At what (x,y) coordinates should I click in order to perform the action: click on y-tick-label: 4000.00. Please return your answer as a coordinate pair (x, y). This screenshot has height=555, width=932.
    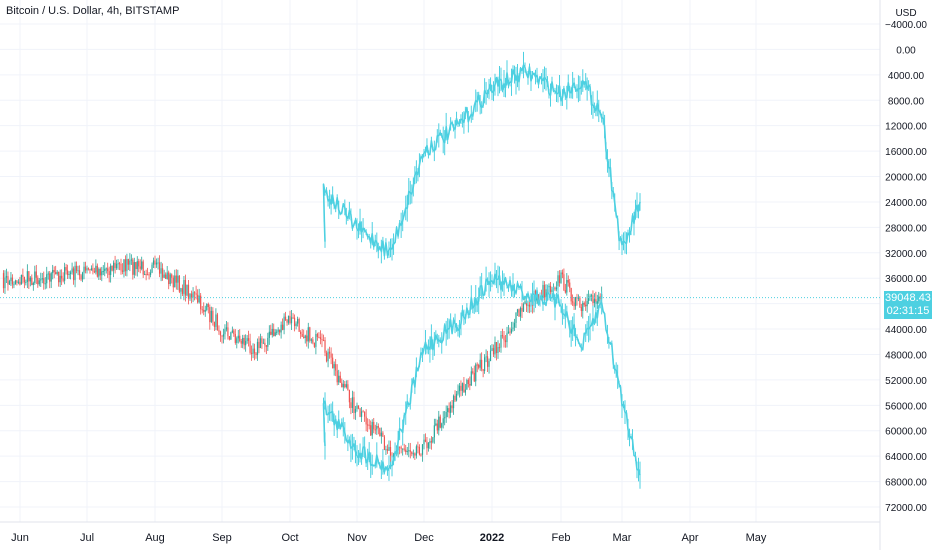
    Looking at the image, I should click on (906, 76).